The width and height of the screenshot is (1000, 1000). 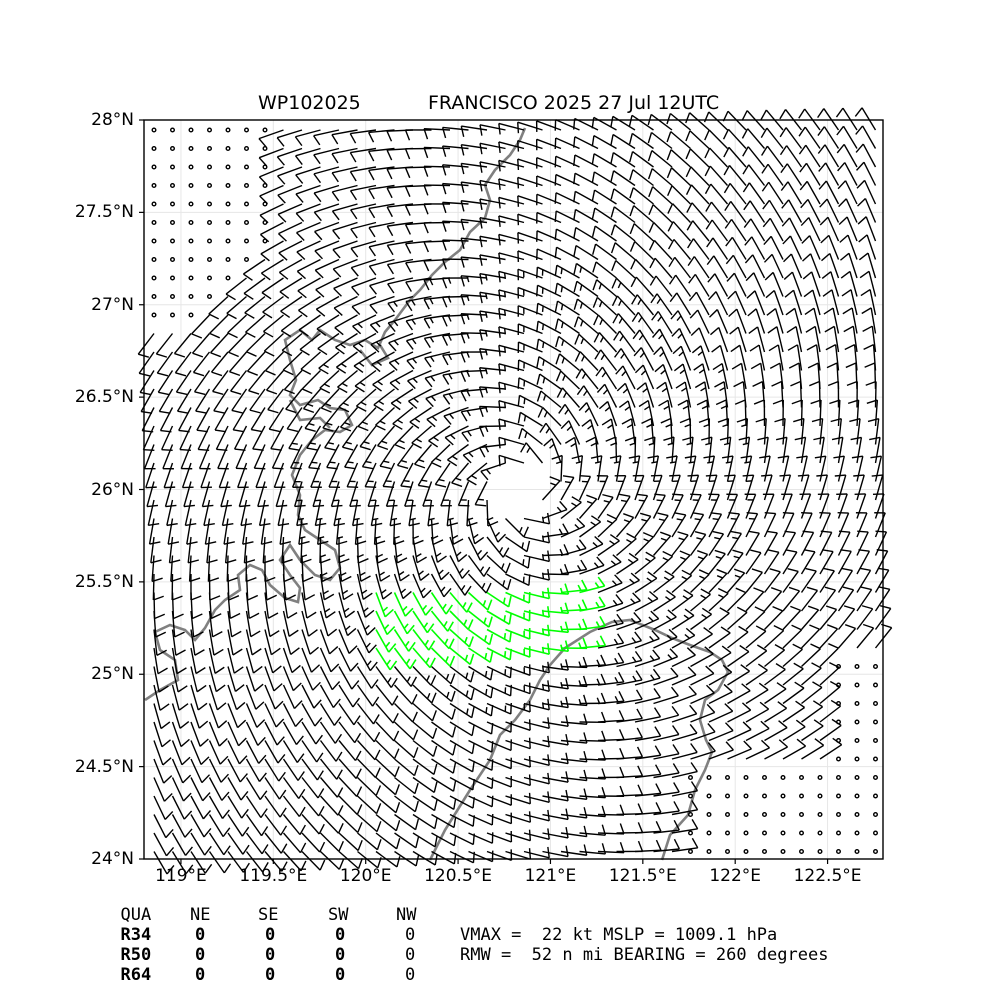 I want to click on china-coast-island, so click(x=374, y=355).